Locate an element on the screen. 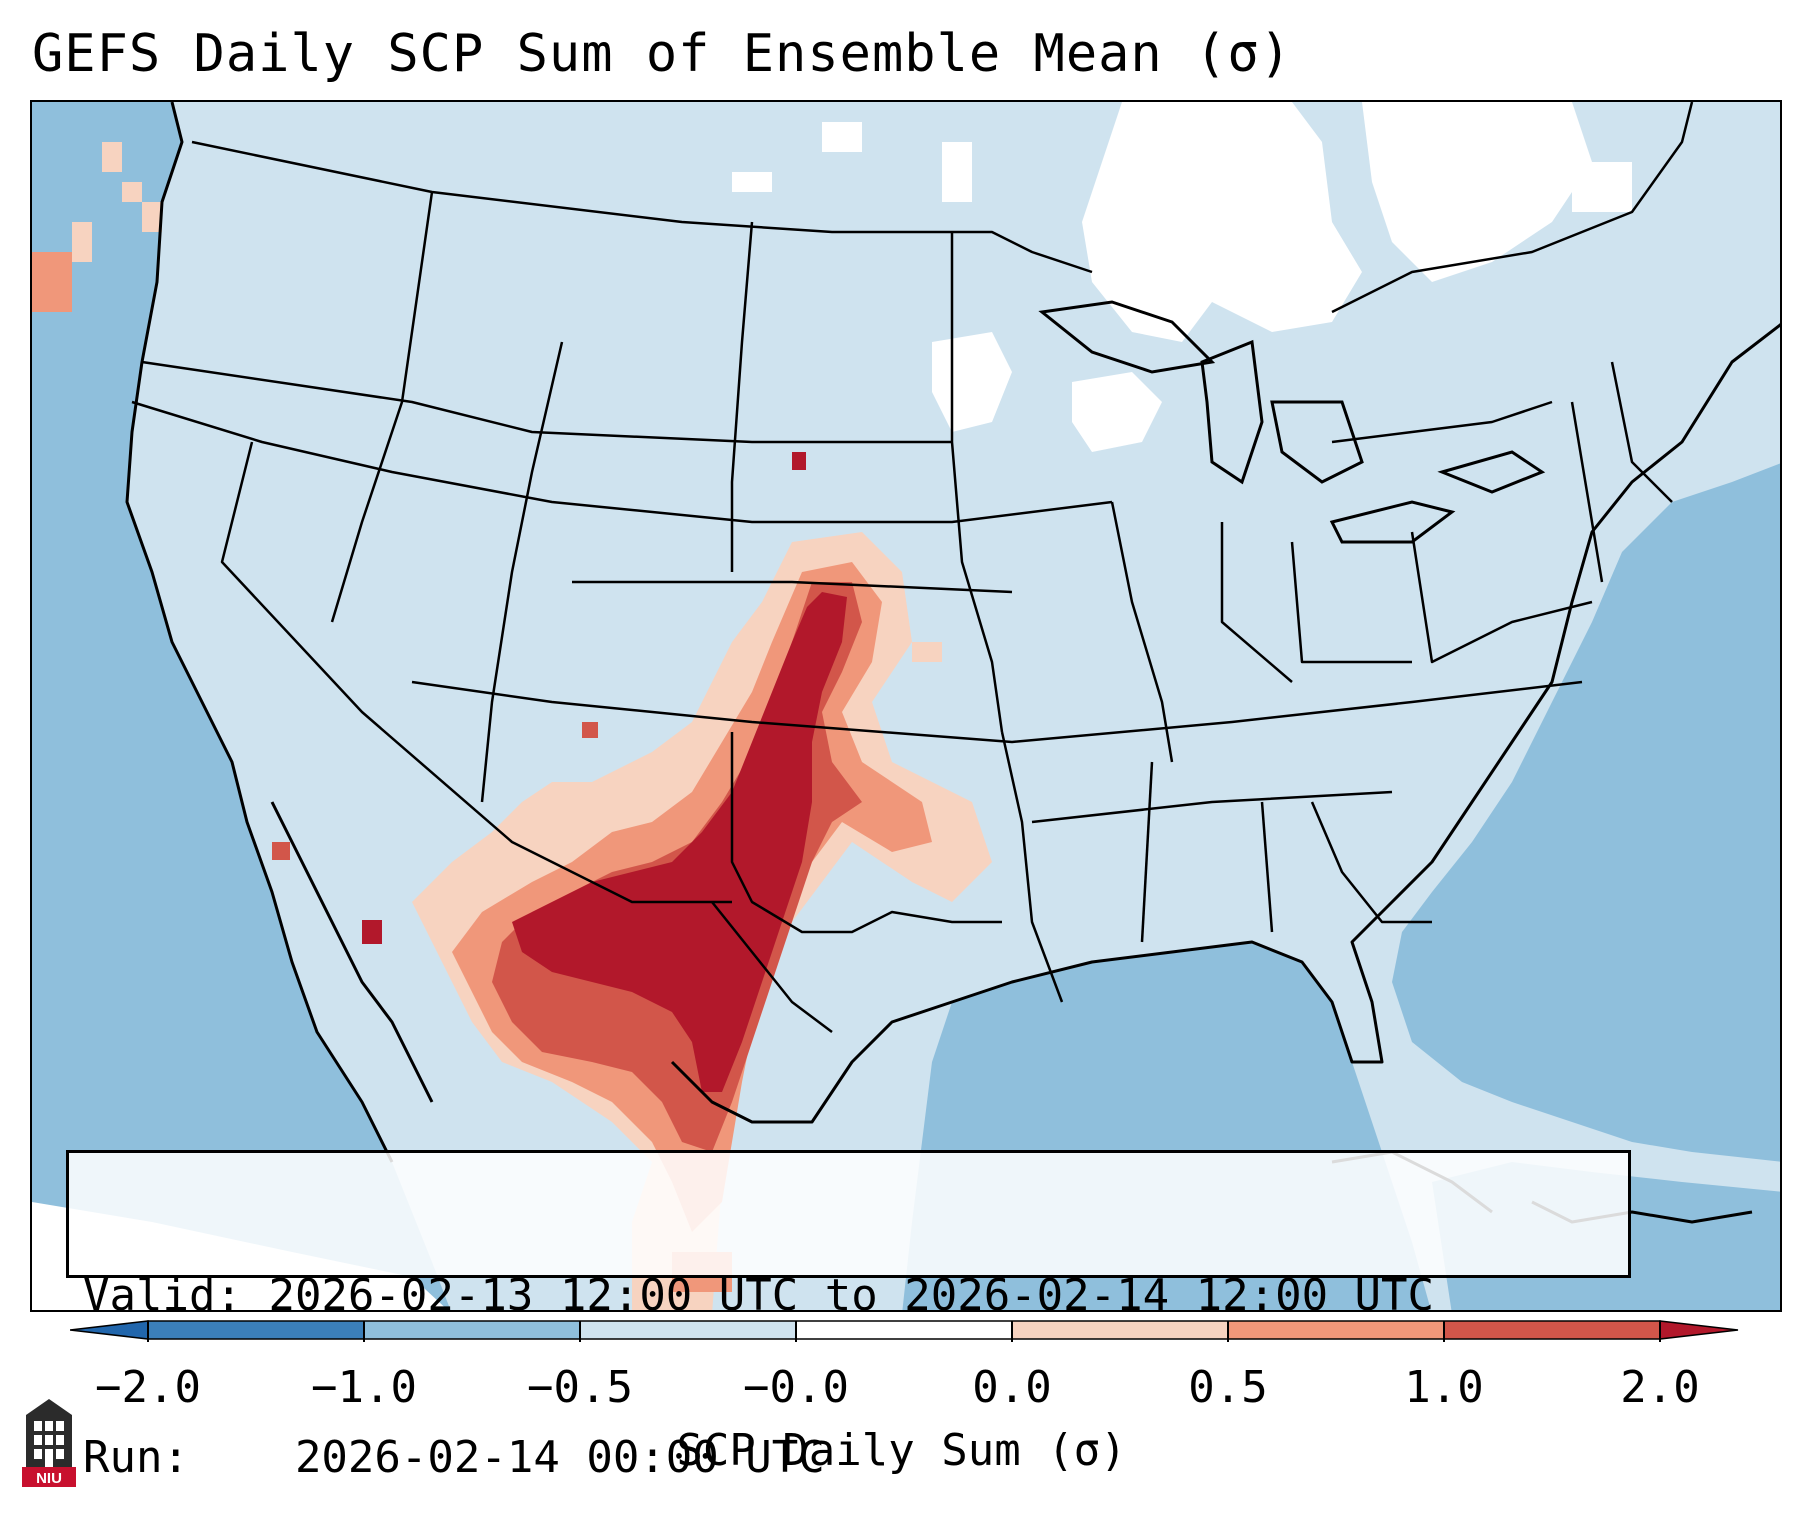 This screenshot has height=1539, width=1803. colorbar-tick-label: −1.0 is located at coordinates (364, 1387).